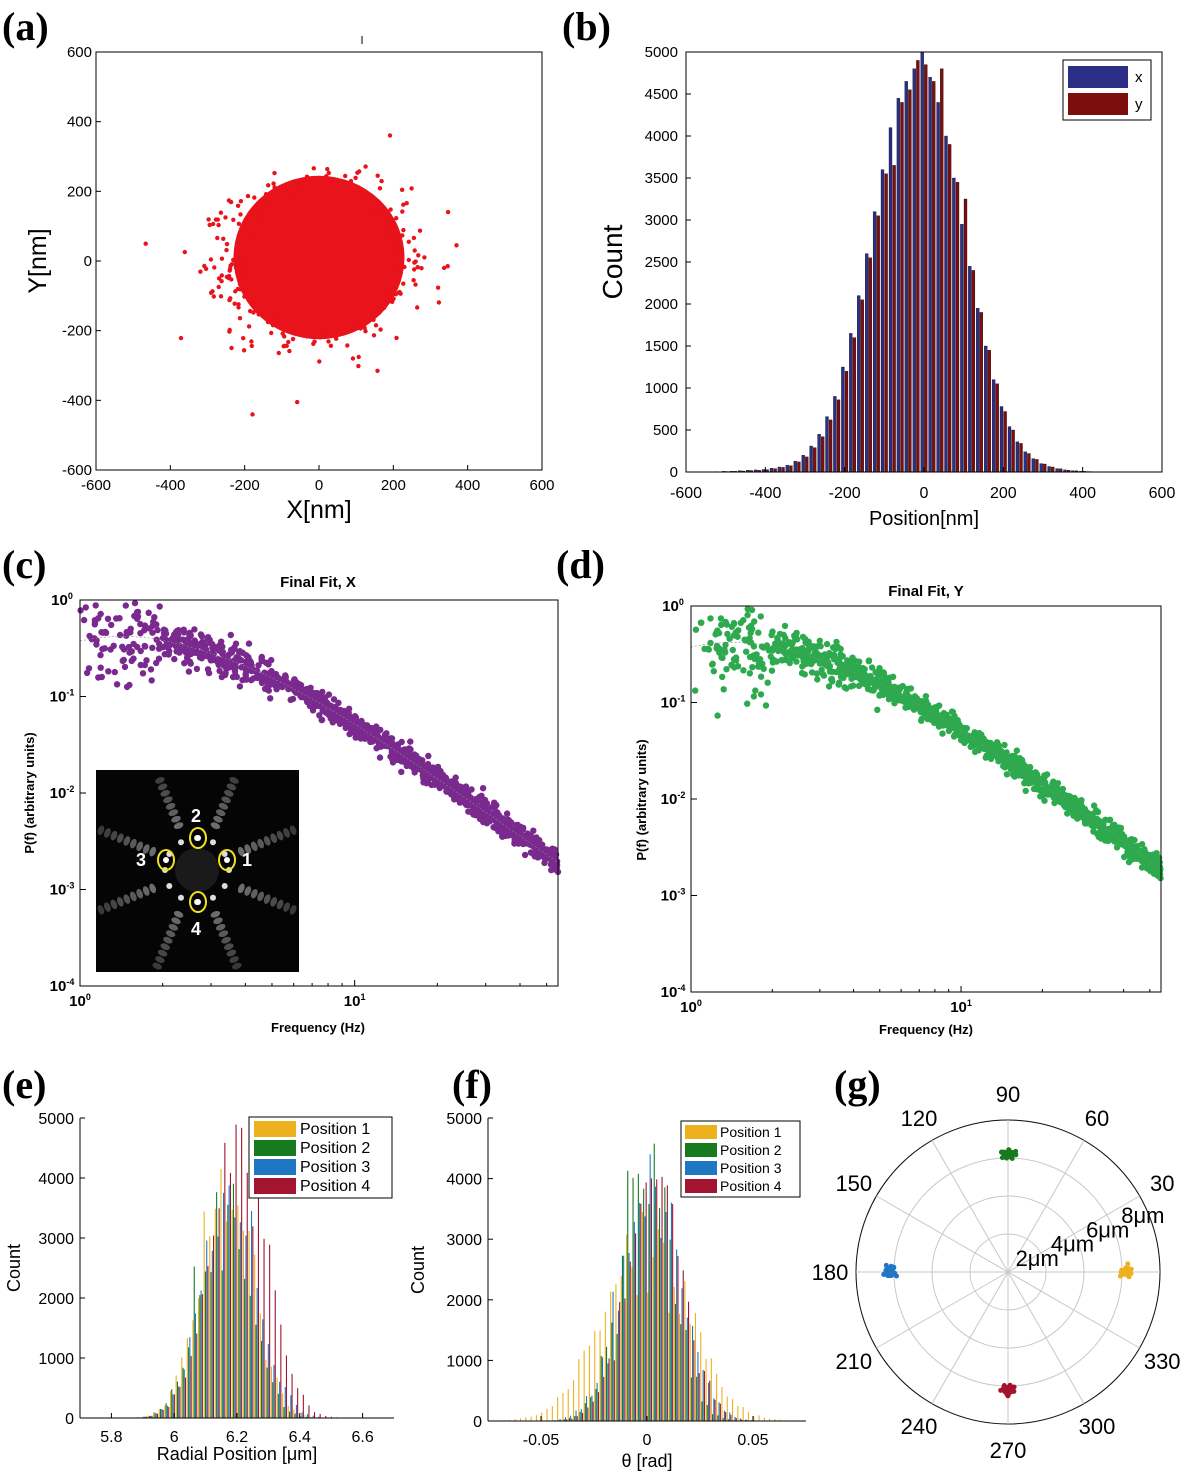  Describe the element at coordinates (1162, 1183) in the screenshot. I see `polar-angle-label: 30` at that location.